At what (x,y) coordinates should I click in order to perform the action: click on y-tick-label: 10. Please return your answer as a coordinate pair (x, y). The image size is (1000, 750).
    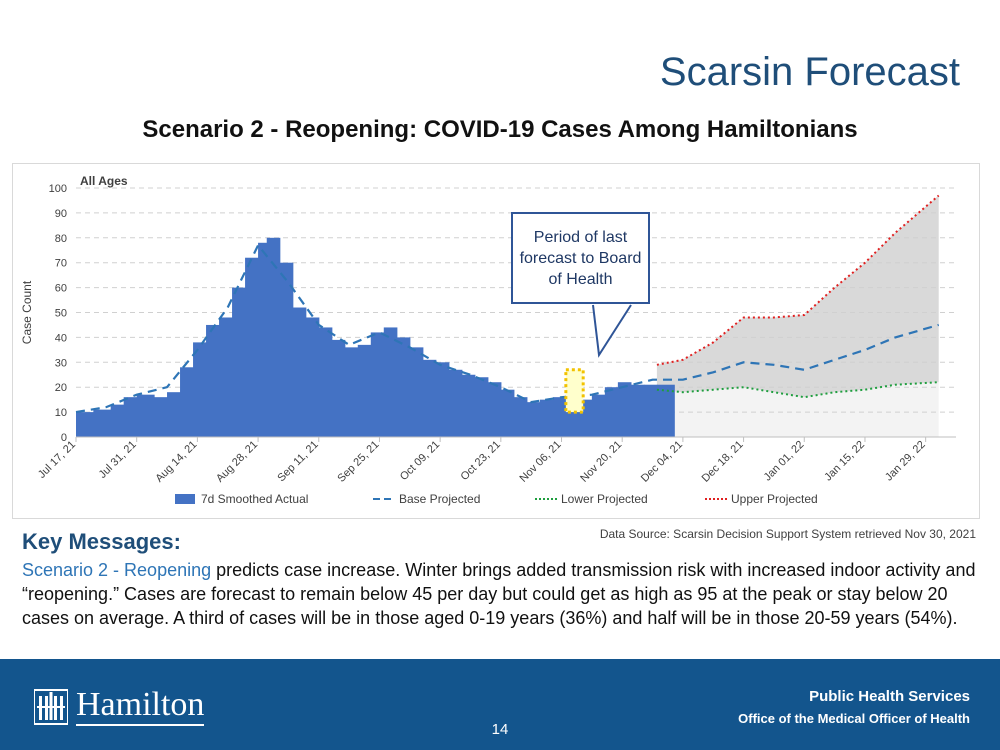
    Looking at the image, I should click on (61, 413).